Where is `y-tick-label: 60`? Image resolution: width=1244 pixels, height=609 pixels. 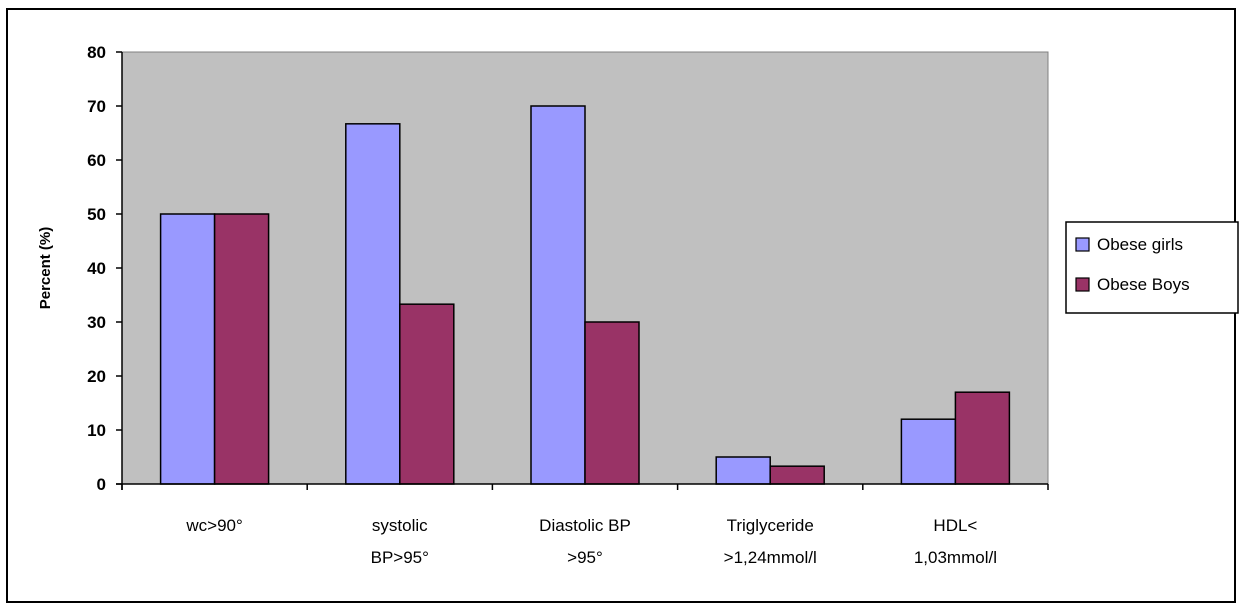 y-tick-label: 60 is located at coordinates (96, 160).